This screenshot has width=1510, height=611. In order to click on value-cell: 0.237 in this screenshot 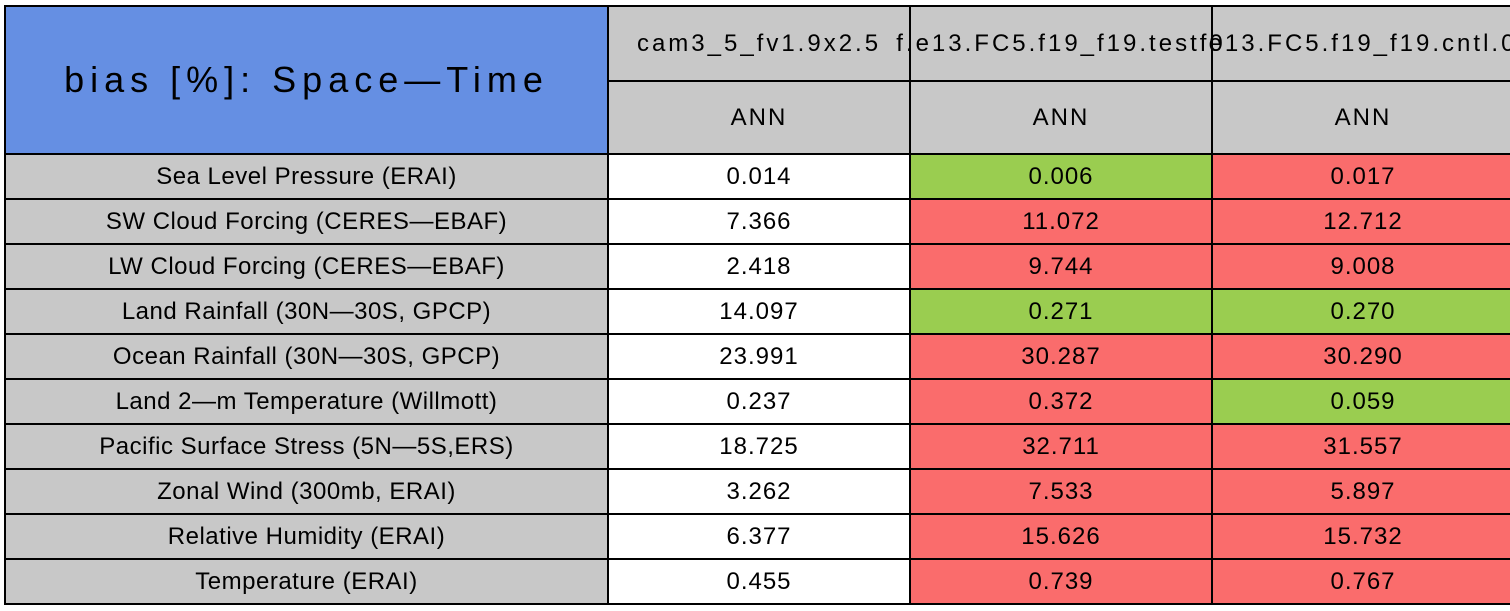, I will do `click(759, 401)`.